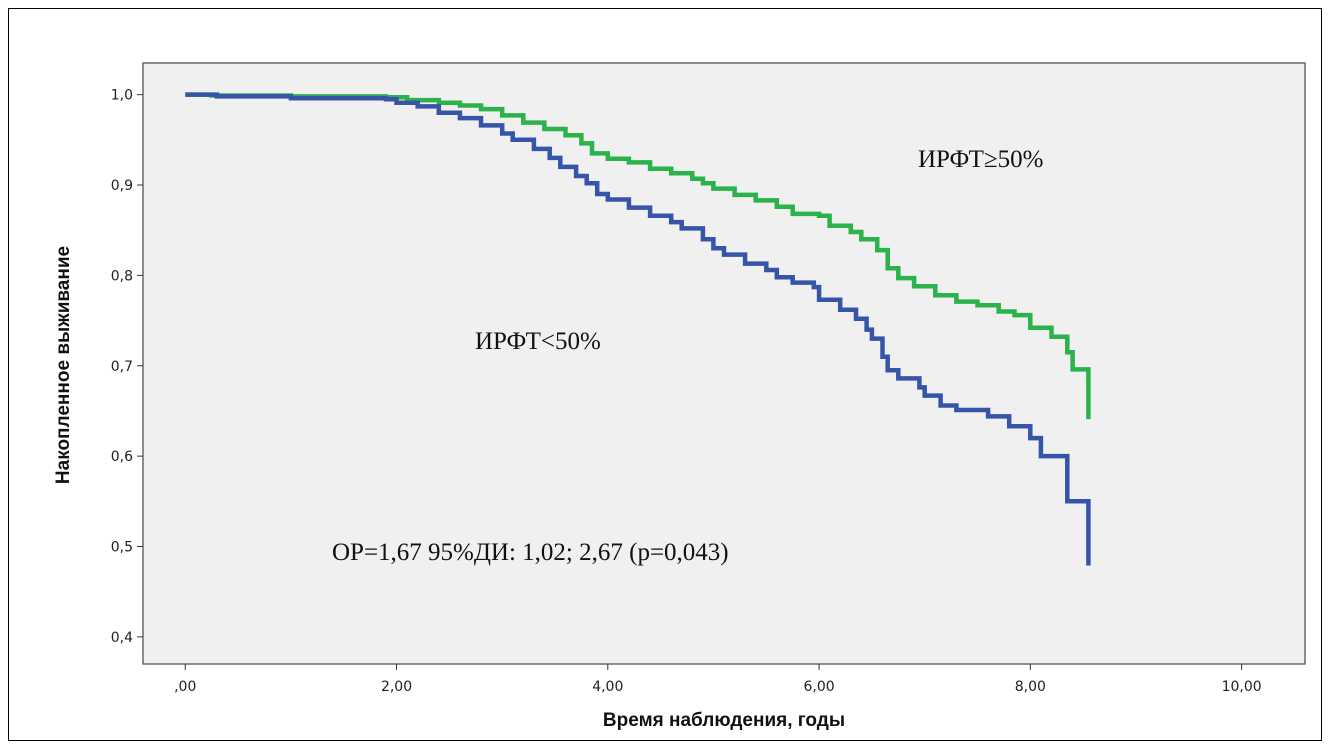  Describe the element at coordinates (122, 276) in the screenshot. I see `y-tick-label: 0,8` at that location.